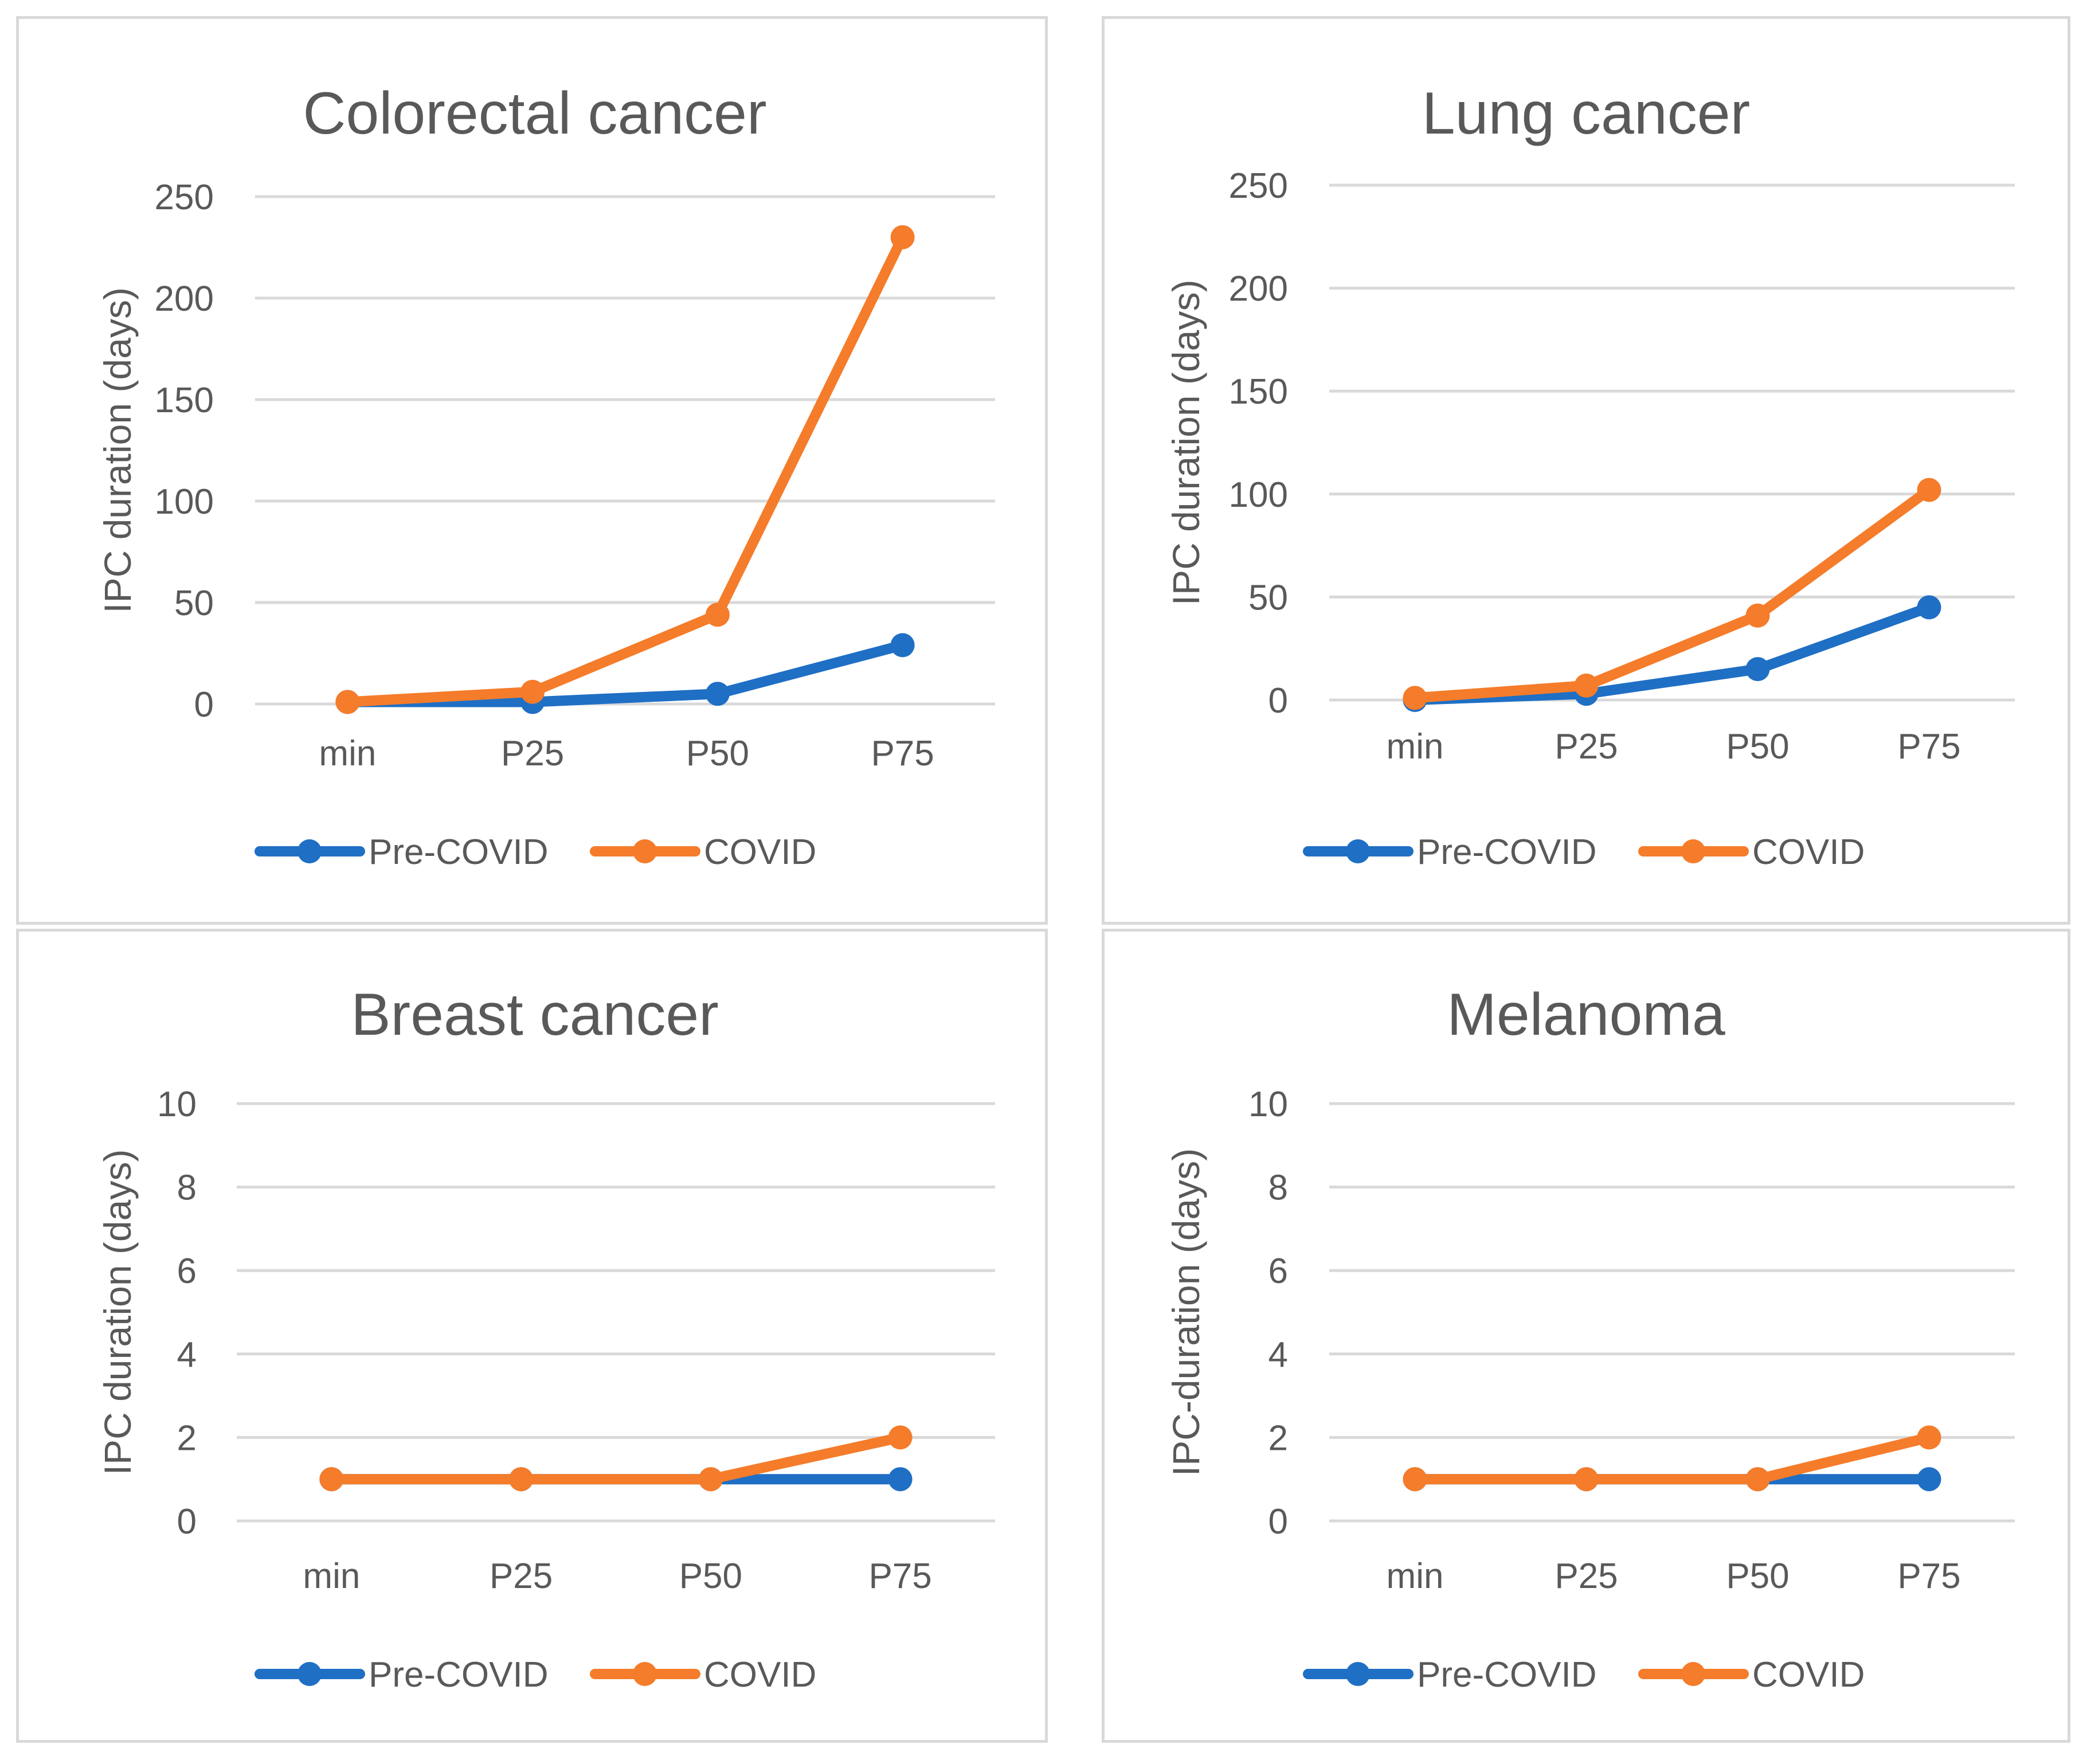 The image size is (2079, 1764). What do you see at coordinates (535, 1014) in the screenshot?
I see `chart-title-breast: Breast cancer` at bounding box center [535, 1014].